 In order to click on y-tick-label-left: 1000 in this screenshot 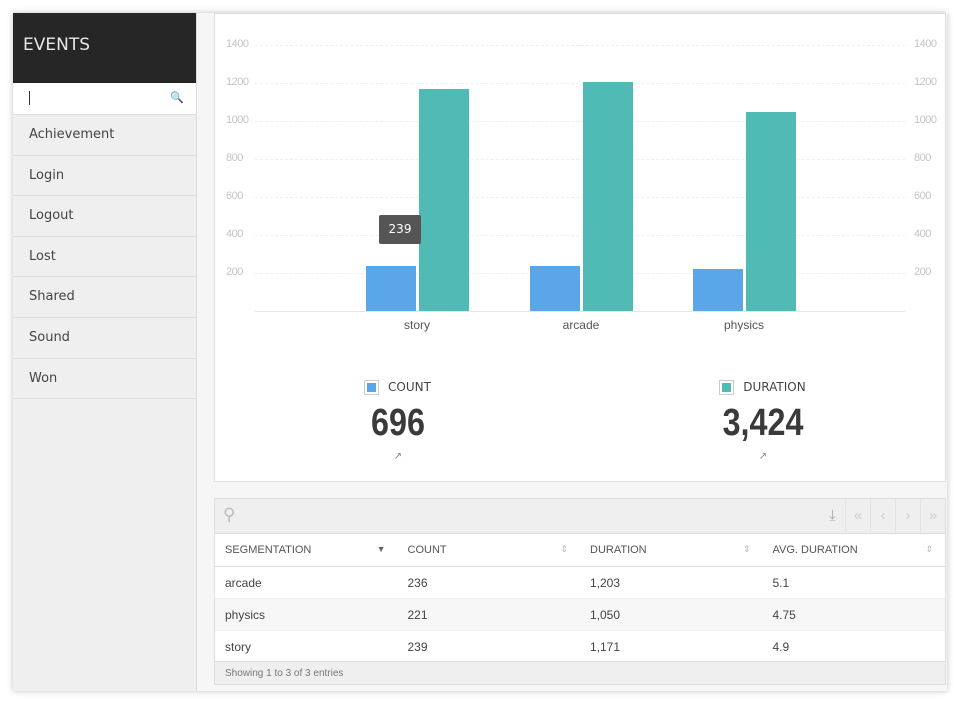, I will do `click(237, 120)`.